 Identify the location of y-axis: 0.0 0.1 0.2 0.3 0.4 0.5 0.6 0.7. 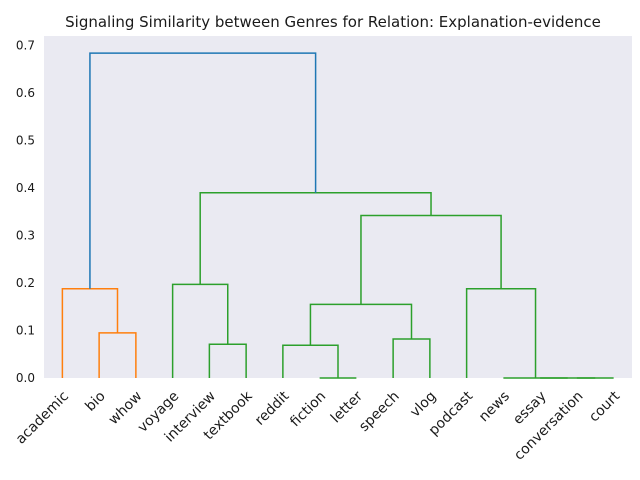
(25, 212).